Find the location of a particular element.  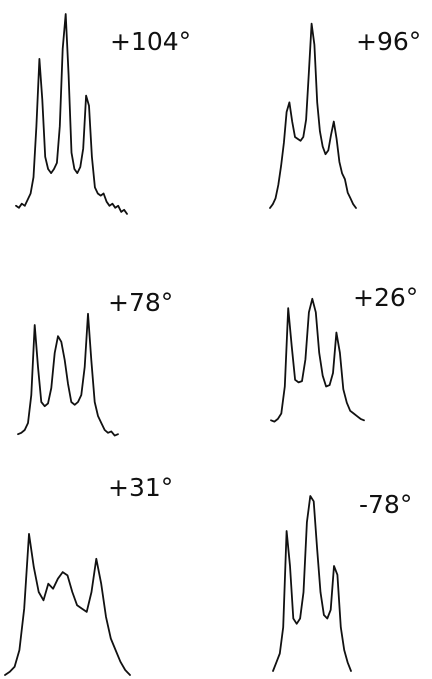

panel-plus-104: +104° is located at coordinates (103, 114).